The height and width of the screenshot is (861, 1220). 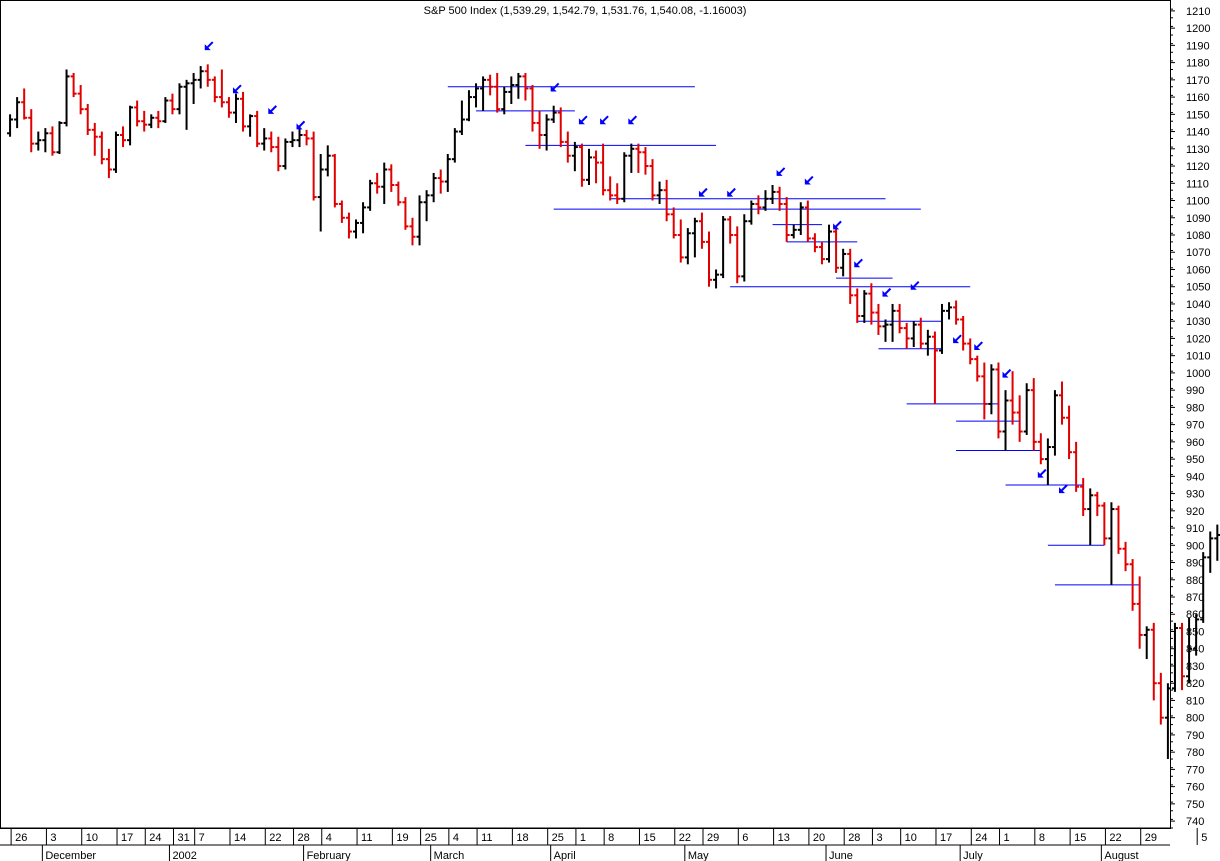 What do you see at coordinates (402, 838) in the screenshot?
I see `x-day-label: 19` at bounding box center [402, 838].